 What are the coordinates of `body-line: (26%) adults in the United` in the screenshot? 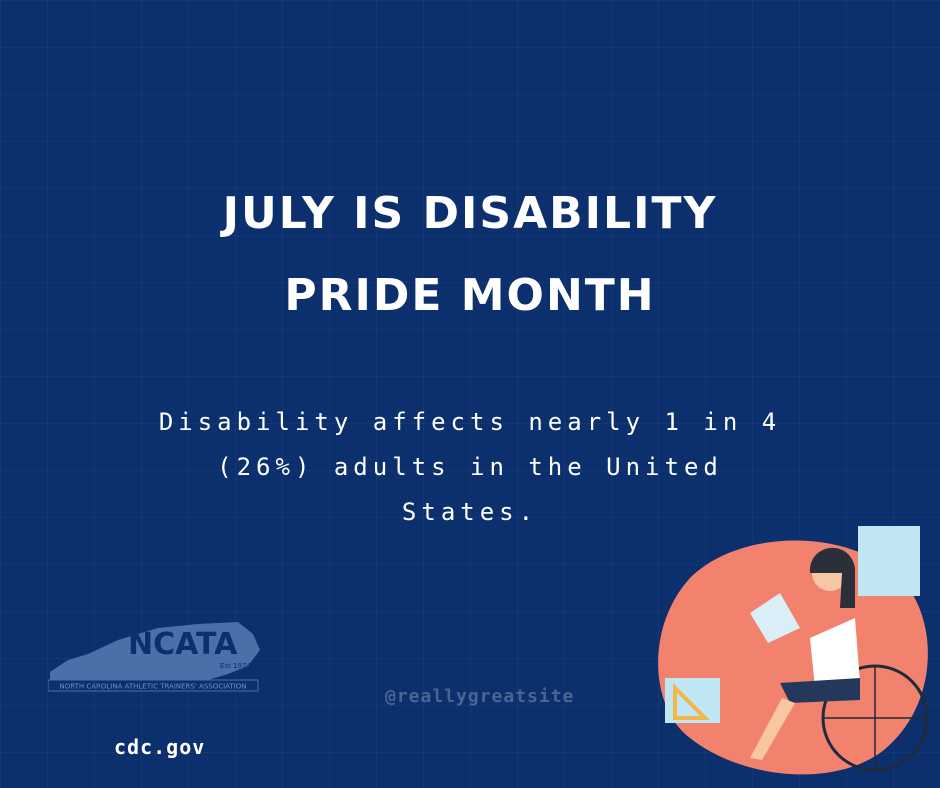 It's located at (470, 467).